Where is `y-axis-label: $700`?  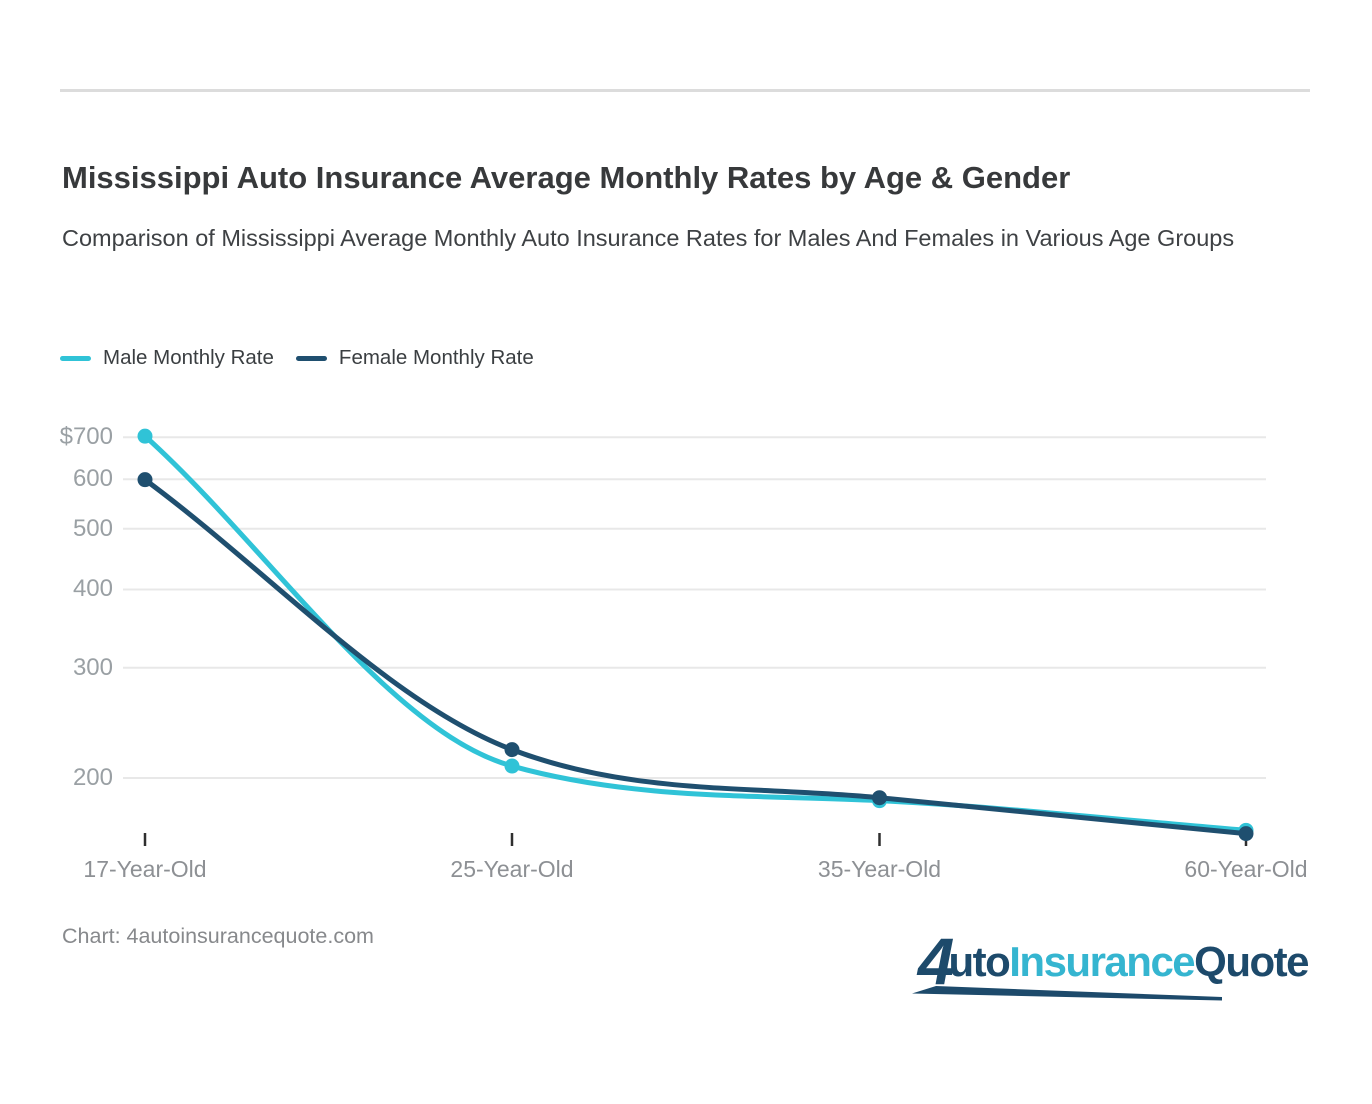 y-axis-label: $700 is located at coordinates (86, 437).